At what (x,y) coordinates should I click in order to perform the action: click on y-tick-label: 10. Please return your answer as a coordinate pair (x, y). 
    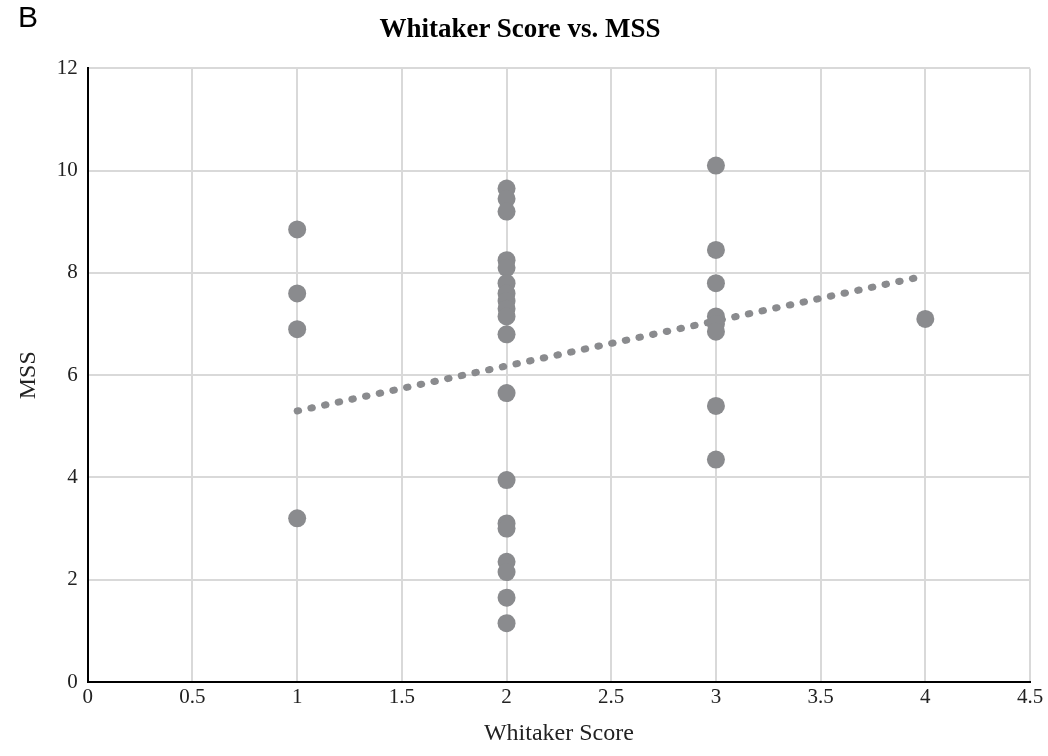
    Looking at the image, I should click on (67, 169).